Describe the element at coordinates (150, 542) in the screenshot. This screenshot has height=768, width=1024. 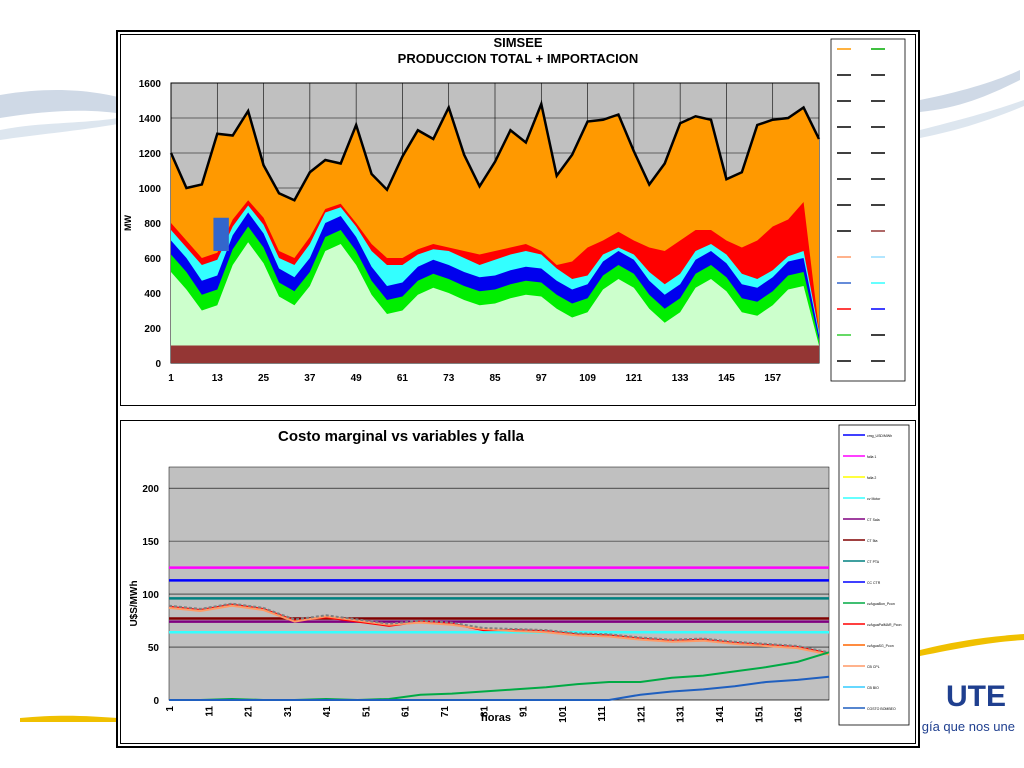
I see `y-tick-label: 150` at that location.